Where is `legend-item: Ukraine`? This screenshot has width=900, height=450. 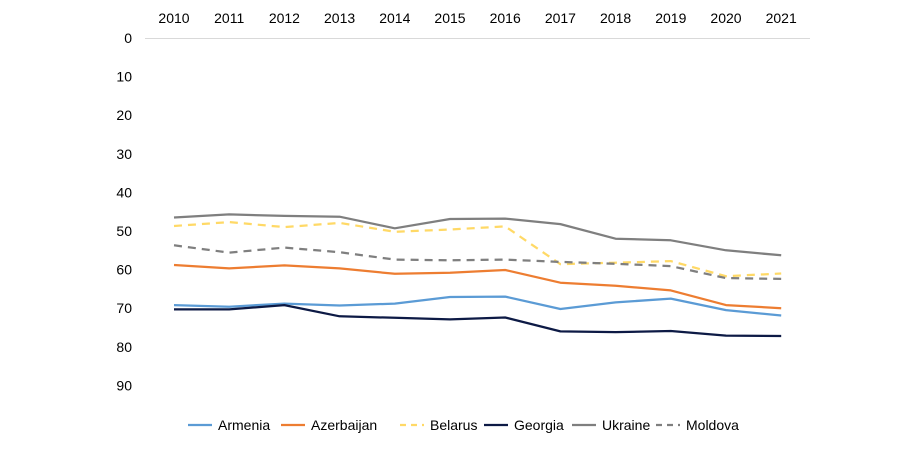 legend-item: Ukraine is located at coordinates (611, 425).